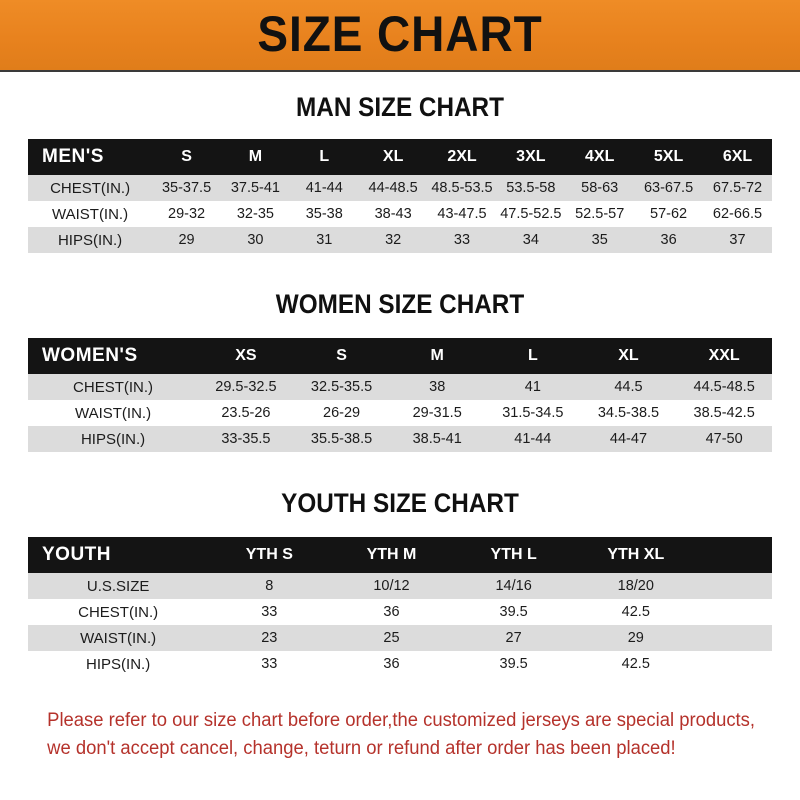 The height and width of the screenshot is (800, 800). Describe the element at coordinates (737, 240) in the screenshot. I see `table-cell: 37` at that location.